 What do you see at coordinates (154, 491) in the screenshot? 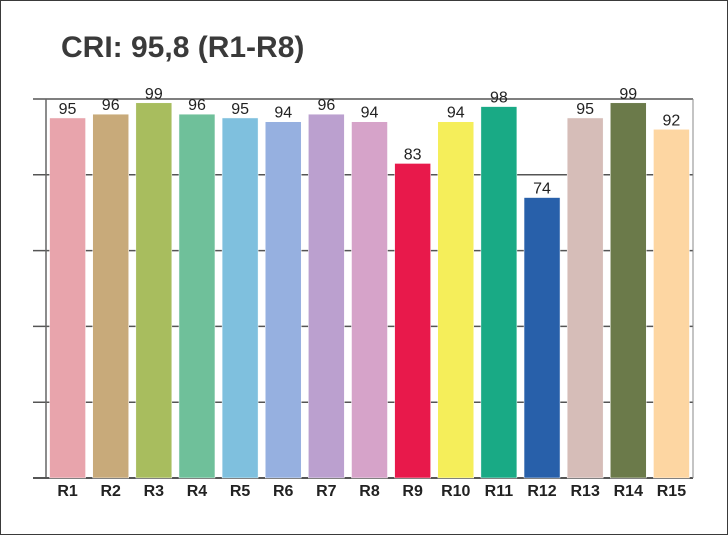
I see `x-tick-label: R3` at bounding box center [154, 491].